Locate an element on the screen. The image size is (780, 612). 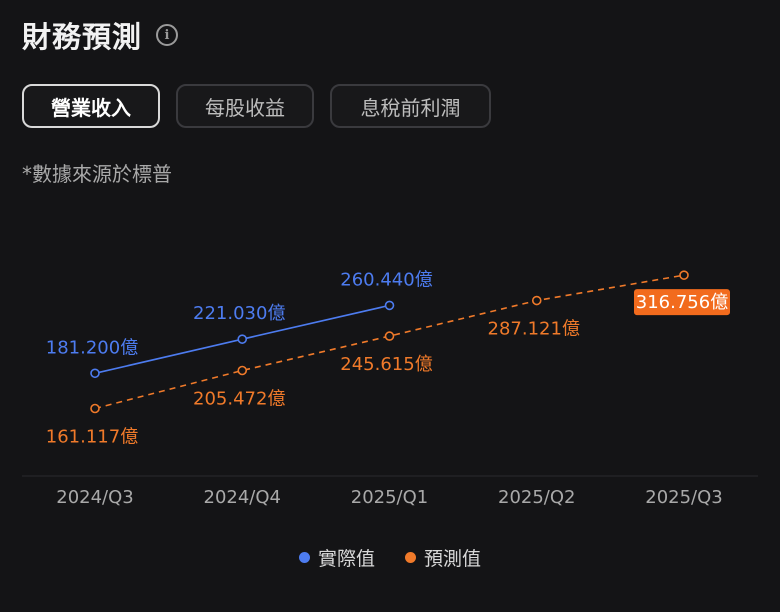
forecast-latest-data-label: 316.756億 is located at coordinates (682, 302).